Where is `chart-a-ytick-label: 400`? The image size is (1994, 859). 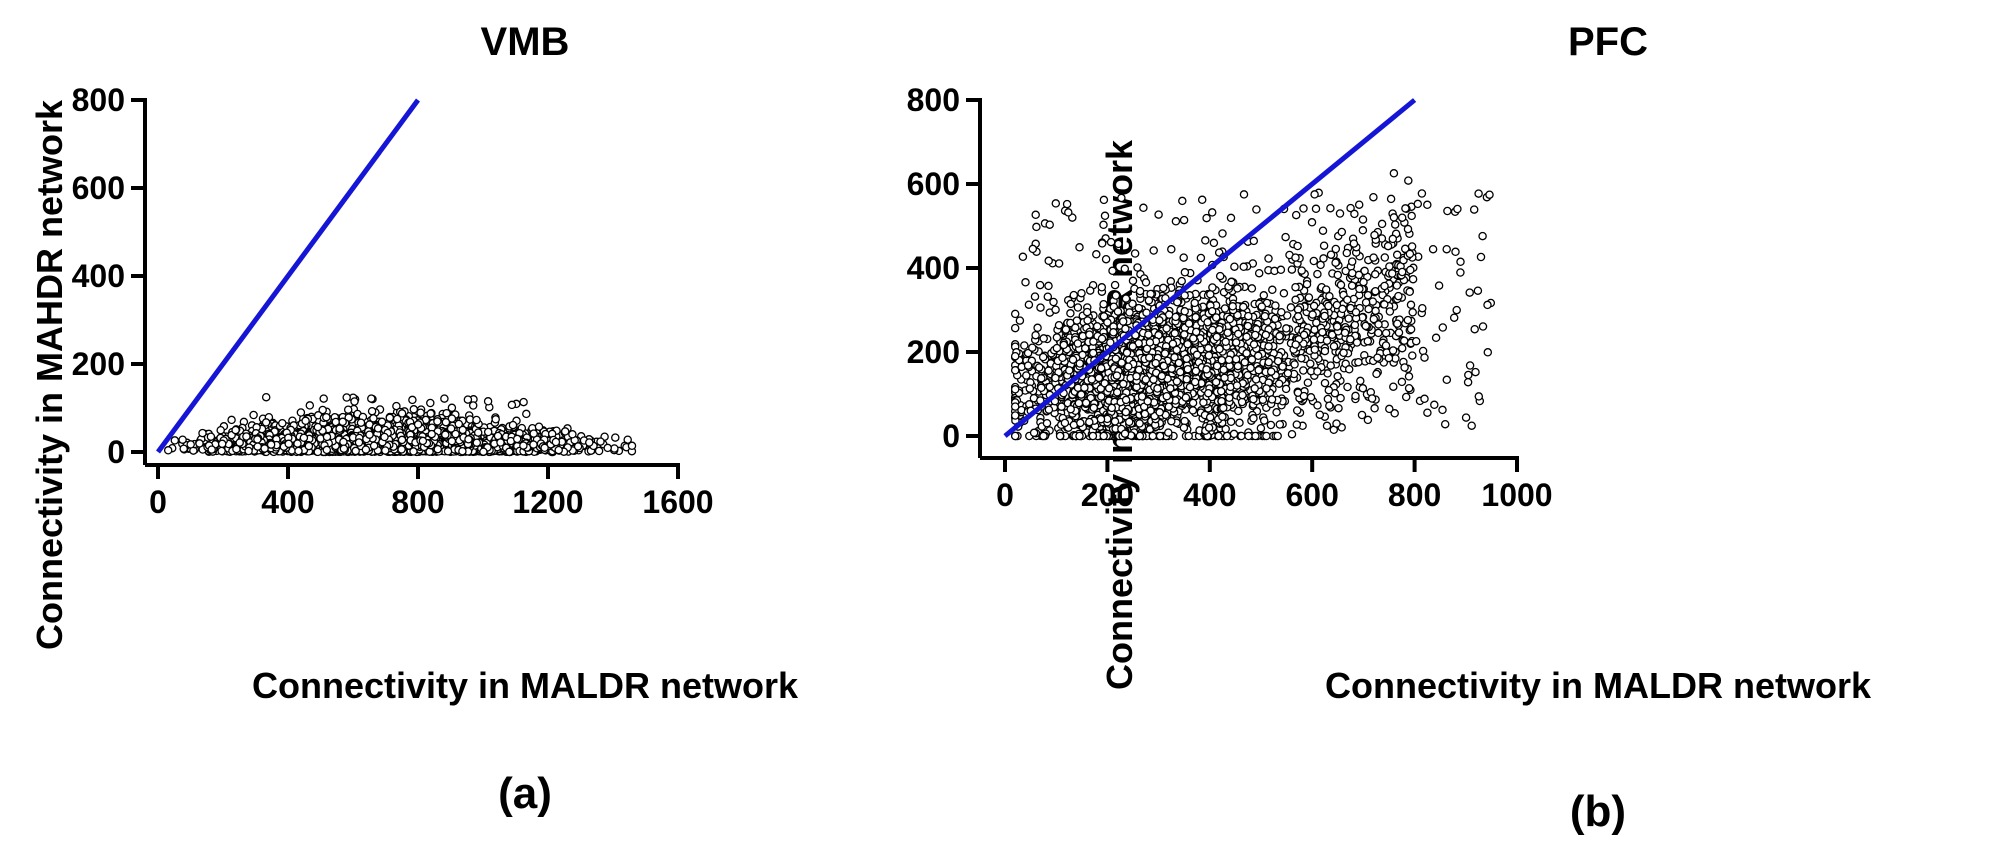
chart-a-ytick-label: 400 is located at coordinates (98, 276).